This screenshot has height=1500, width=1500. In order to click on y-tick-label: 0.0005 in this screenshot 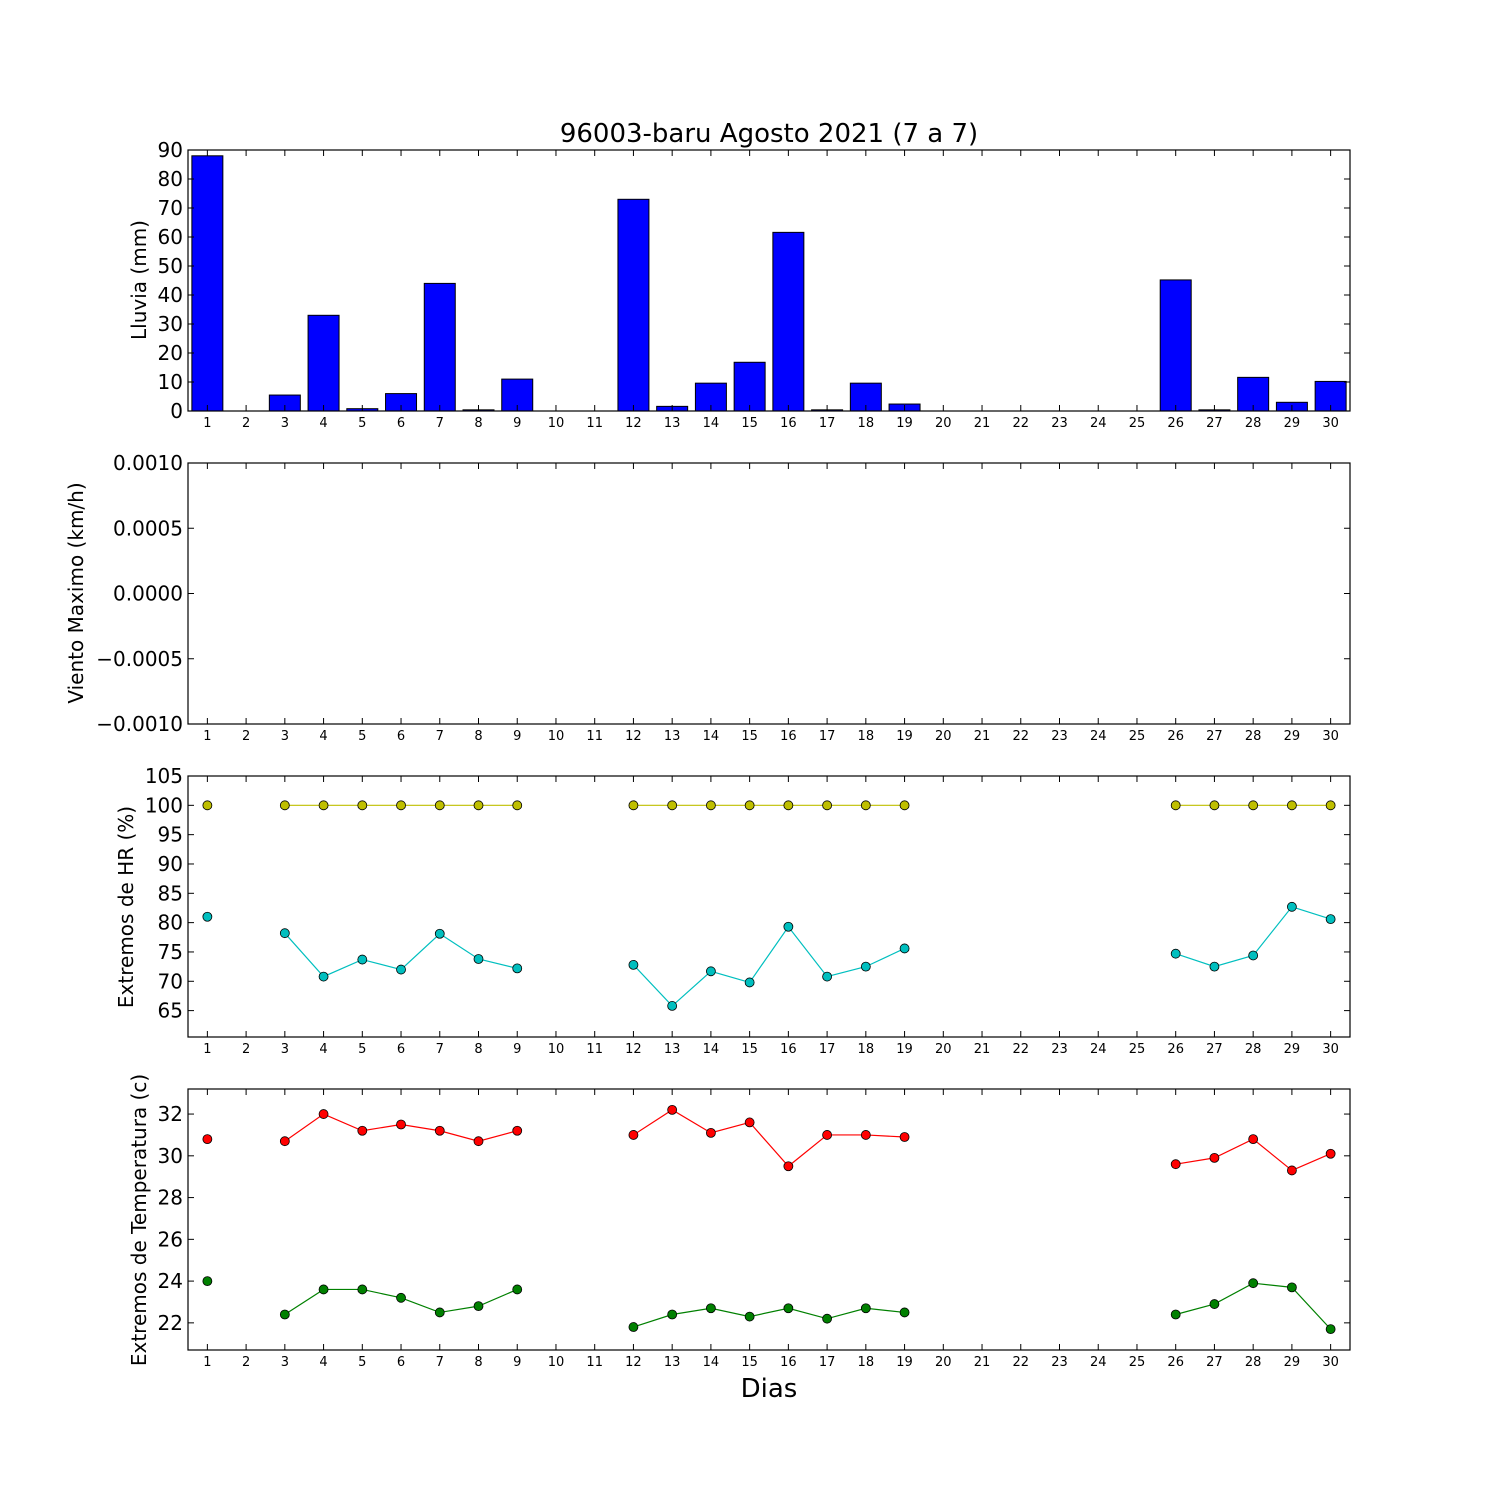, I will do `click(148, 528)`.